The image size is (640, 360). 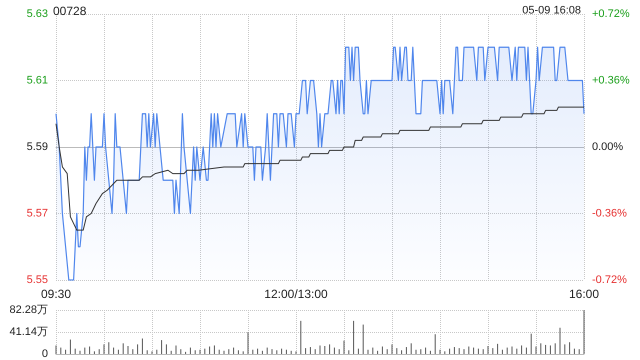 I want to click on x-tick-label: 09:30, so click(x=56, y=294).